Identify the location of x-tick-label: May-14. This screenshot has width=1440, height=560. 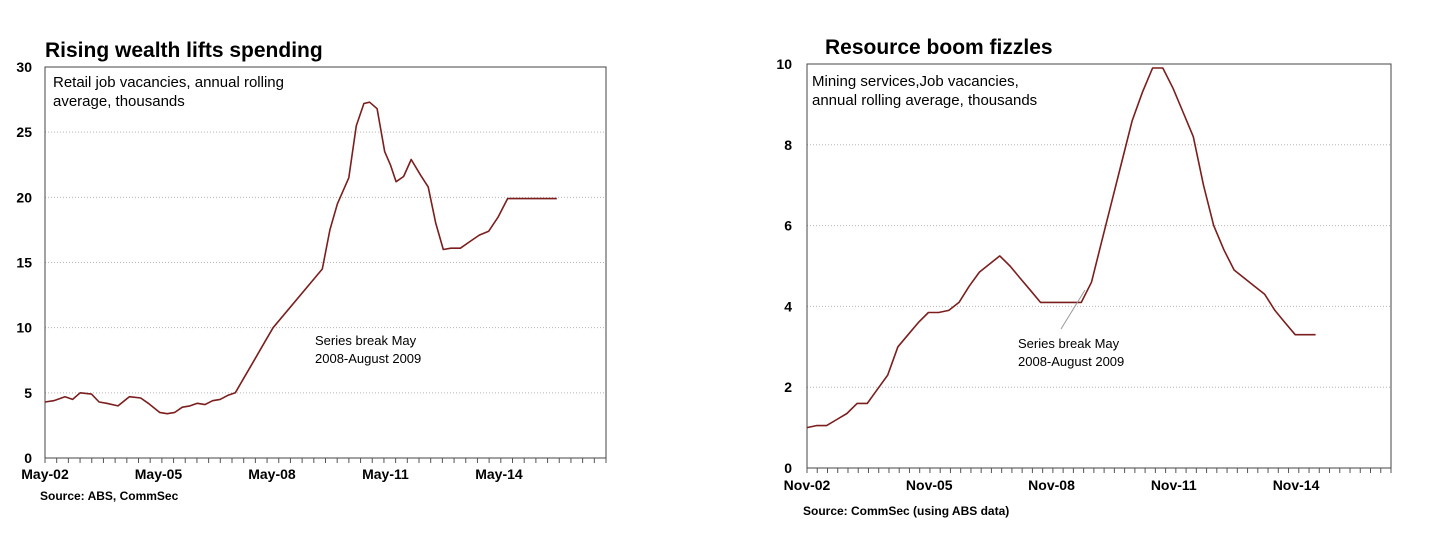
(499, 474).